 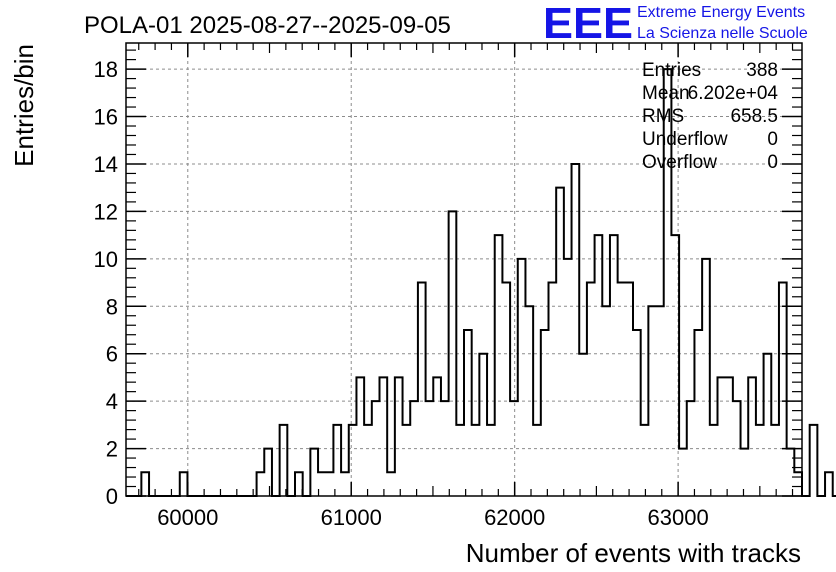 I want to click on eee-logo-mark: EEE, so click(x=588, y=24).